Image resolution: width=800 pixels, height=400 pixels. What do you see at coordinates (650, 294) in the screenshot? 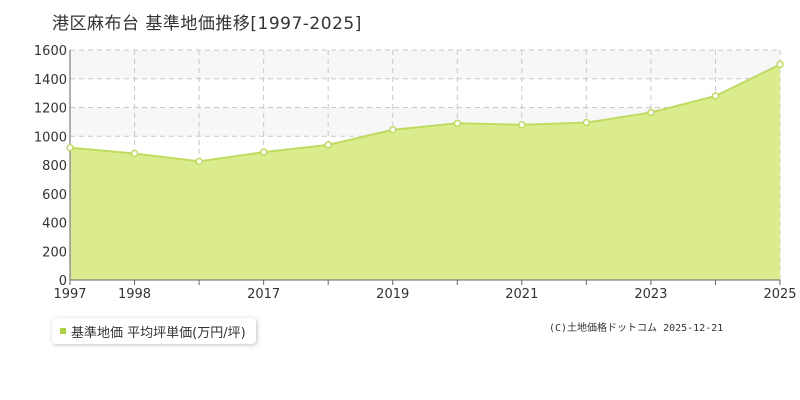
I see `x-tick-label: 2023` at bounding box center [650, 294].